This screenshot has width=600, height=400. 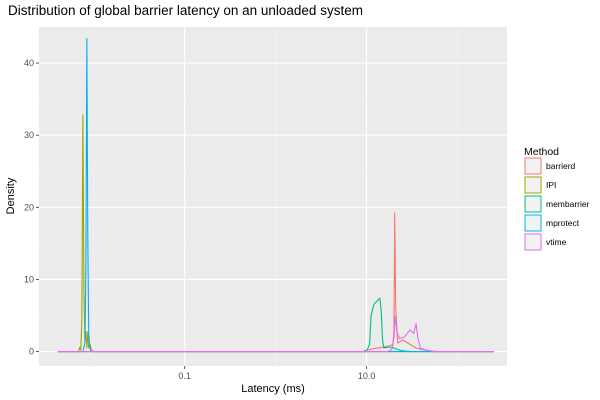 I want to click on y-tick-label: 10, so click(x=29, y=279).